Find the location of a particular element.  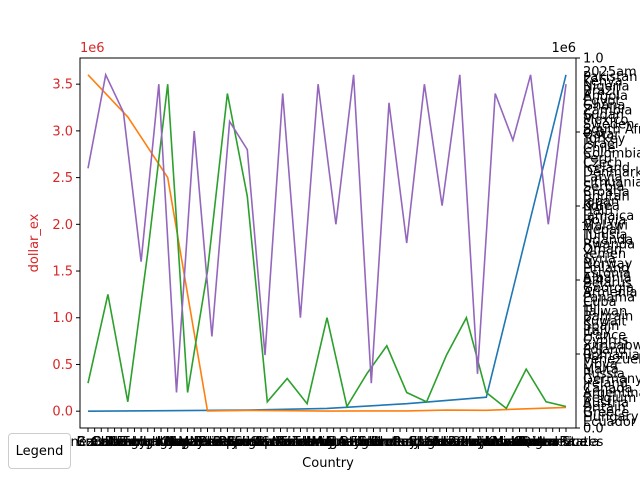

x-tick-label-56: Slovenia is located at coordinates (459, 442).